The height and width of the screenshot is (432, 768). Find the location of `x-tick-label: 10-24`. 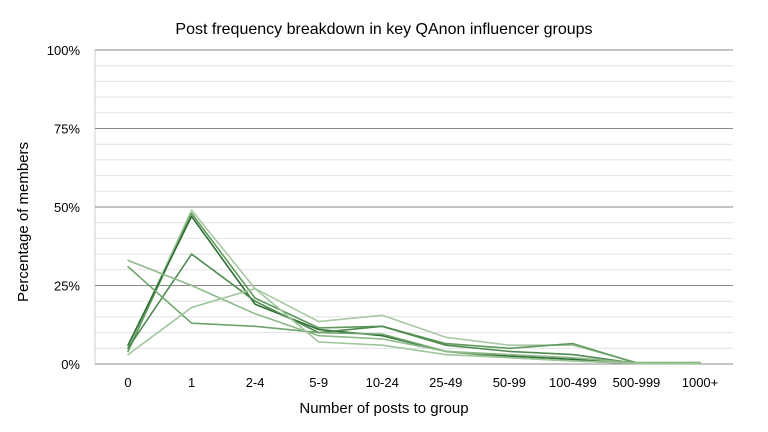

x-tick-label: 10-24 is located at coordinates (382, 382).